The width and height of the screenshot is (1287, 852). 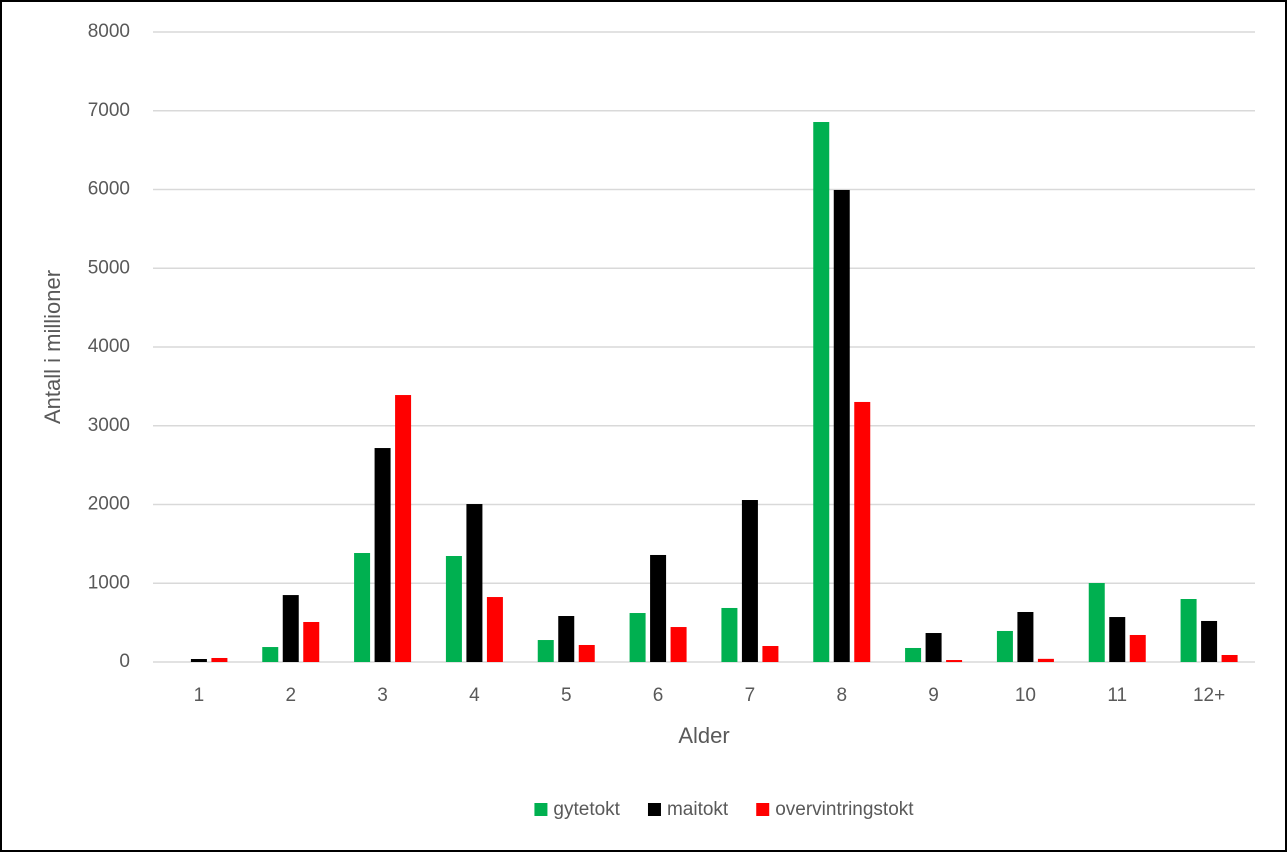 I want to click on y-tick-label: 2000, so click(x=109, y=504).